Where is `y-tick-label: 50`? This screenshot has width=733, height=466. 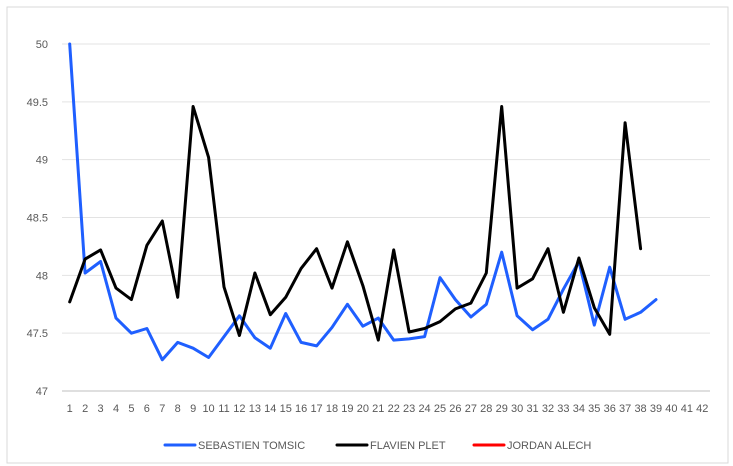
y-tick-label: 50 is located at coordinates (42, 45).